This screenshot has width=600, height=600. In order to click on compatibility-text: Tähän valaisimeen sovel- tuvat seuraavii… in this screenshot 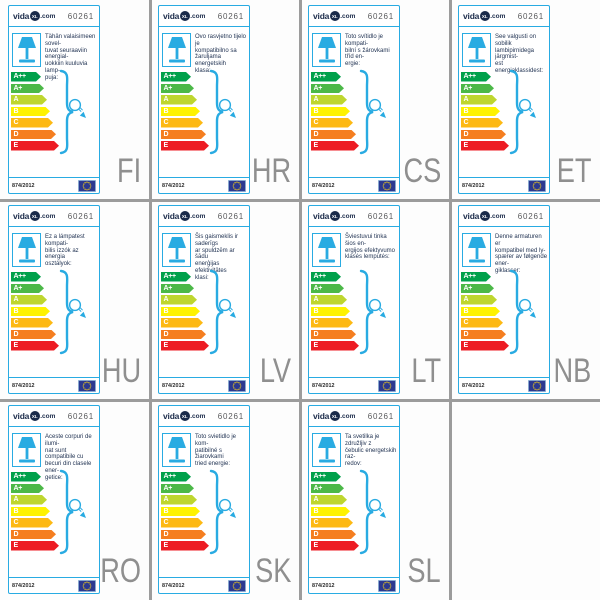, I will do `click(70, 57)`.